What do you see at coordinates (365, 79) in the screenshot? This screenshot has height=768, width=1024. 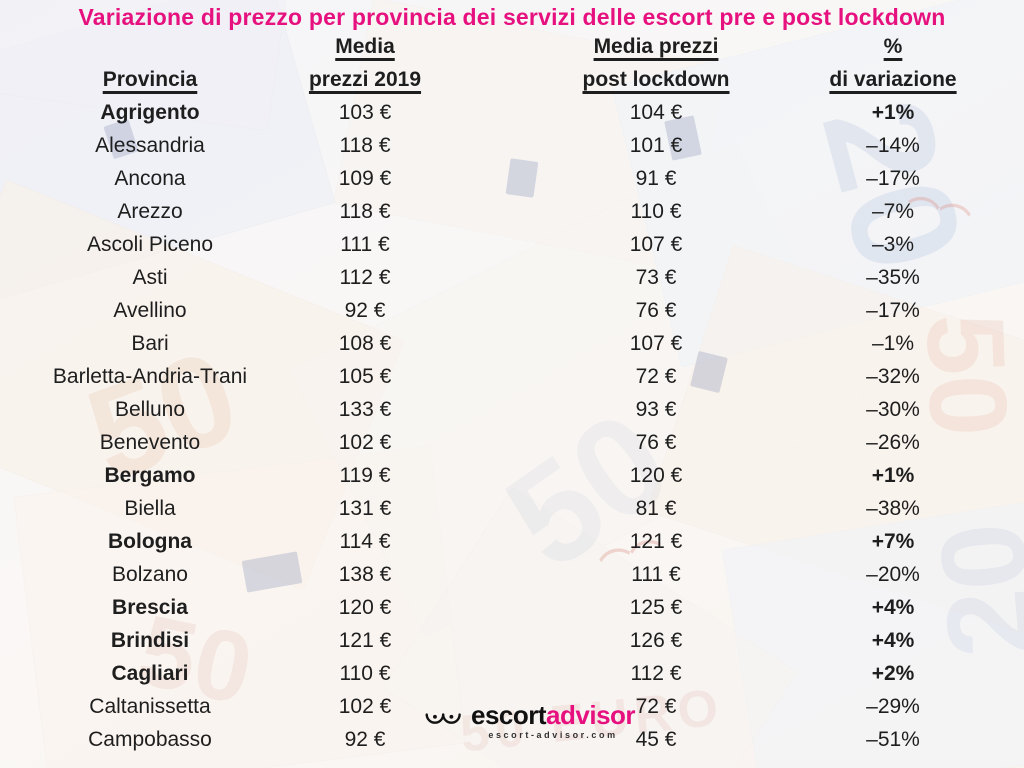 I see `header-media-2019-line2: prezzi 2019` at bounding box center [365, 79].